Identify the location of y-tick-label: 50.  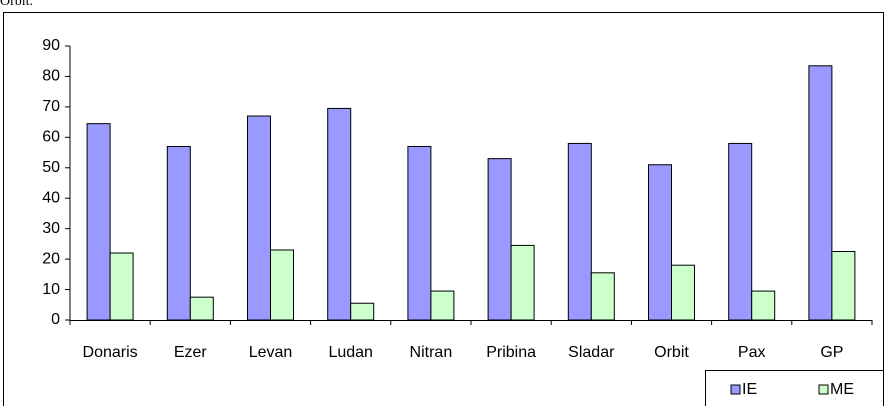
(51, 167).